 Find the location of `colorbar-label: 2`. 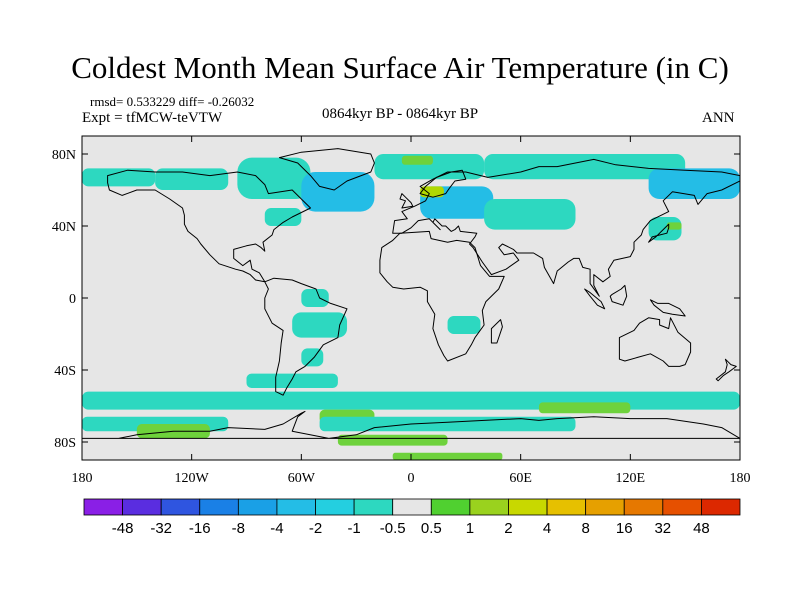

colorbar-label: 2 is located at coordinates (508, 528).